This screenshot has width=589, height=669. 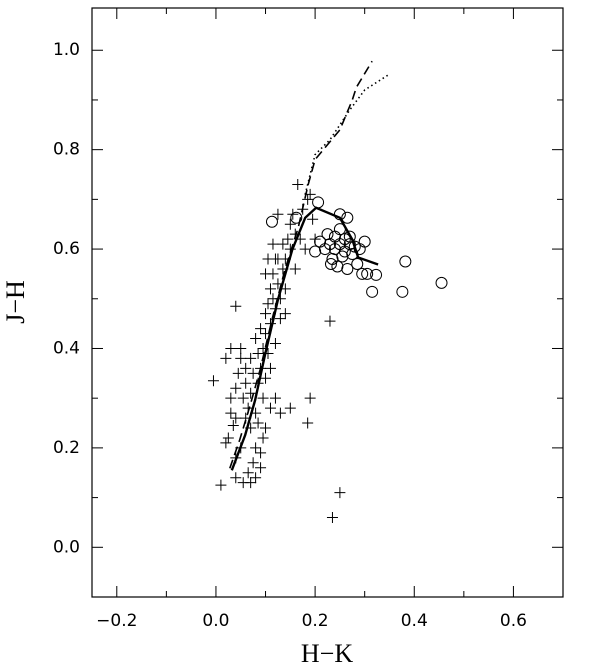 I want to click on y-tick-label: 0.2, so click(x=66, y=448).